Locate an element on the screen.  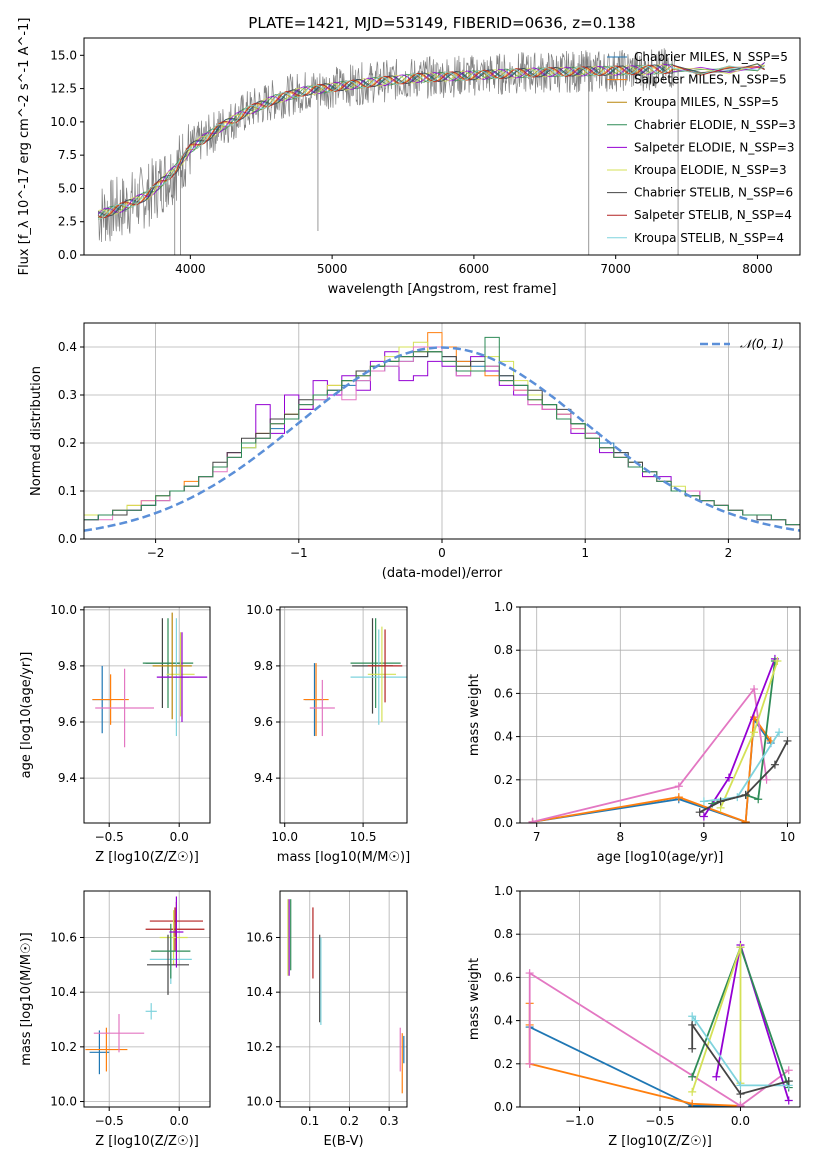
x-tick-label: 10.5 is located at coordinates (363, 837).